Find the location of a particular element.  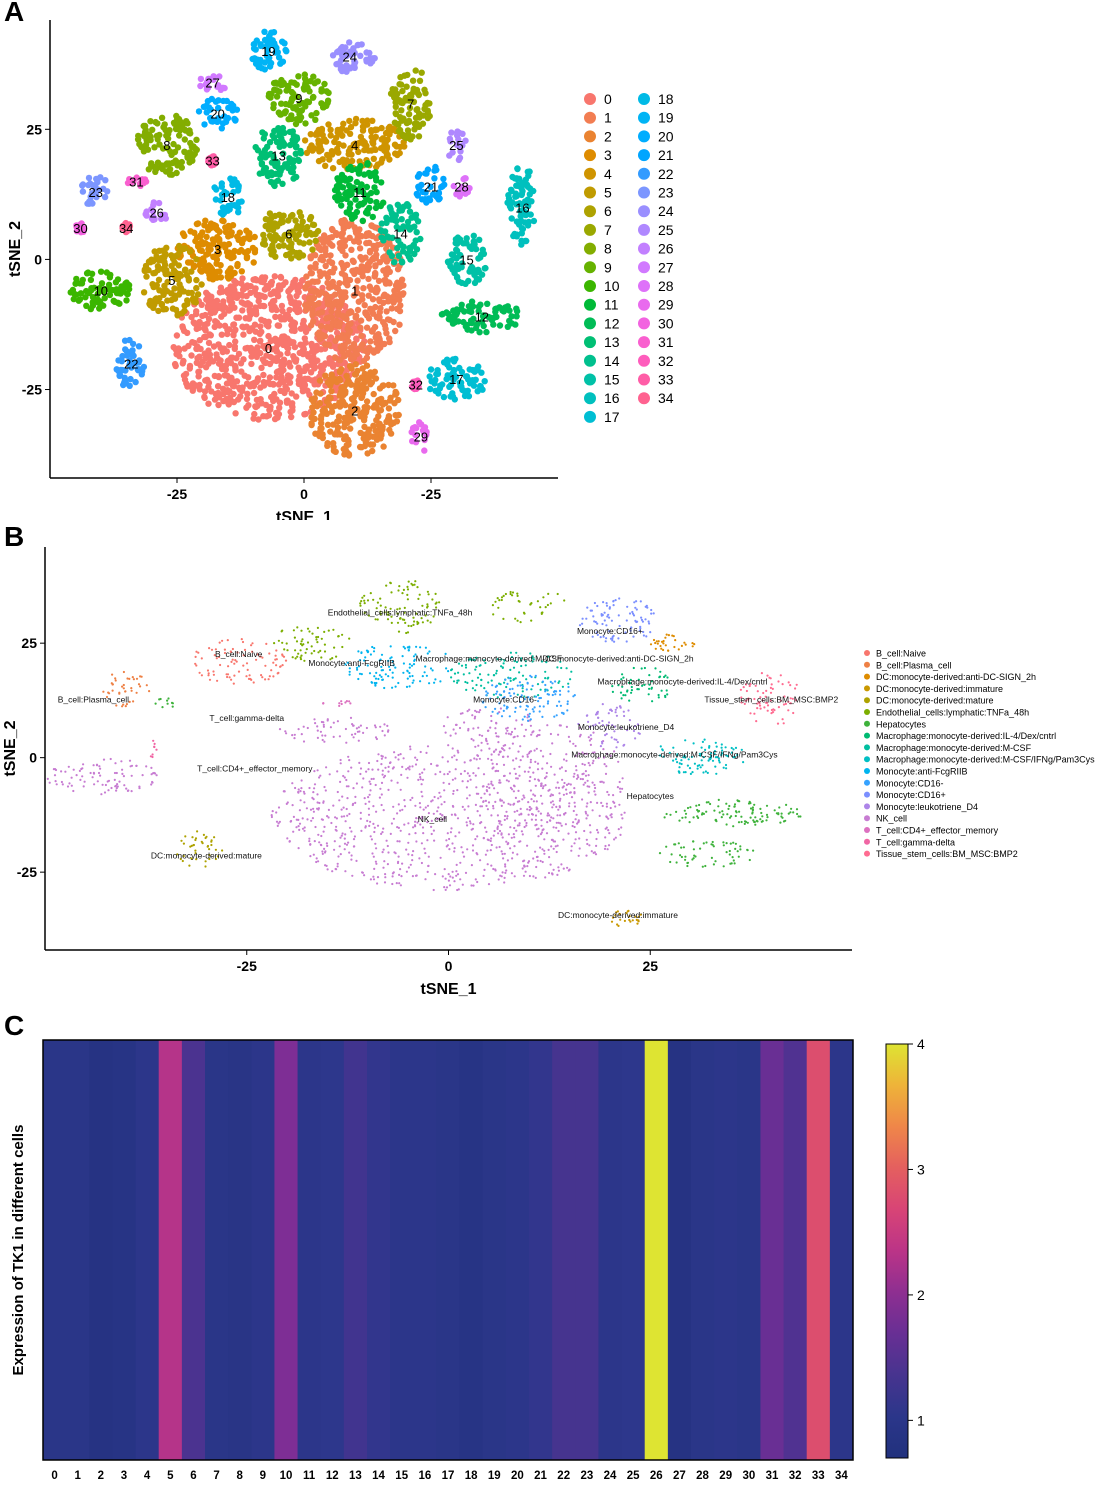

cluster-label: 9 is located at coordinates (298, 98).